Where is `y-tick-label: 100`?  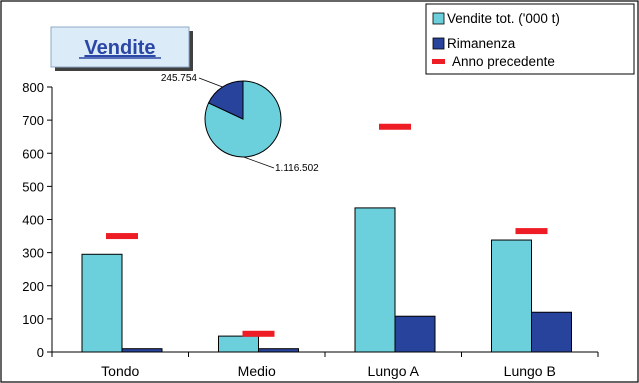 y-tick-label: 100 is located at coordinates (33, 319).